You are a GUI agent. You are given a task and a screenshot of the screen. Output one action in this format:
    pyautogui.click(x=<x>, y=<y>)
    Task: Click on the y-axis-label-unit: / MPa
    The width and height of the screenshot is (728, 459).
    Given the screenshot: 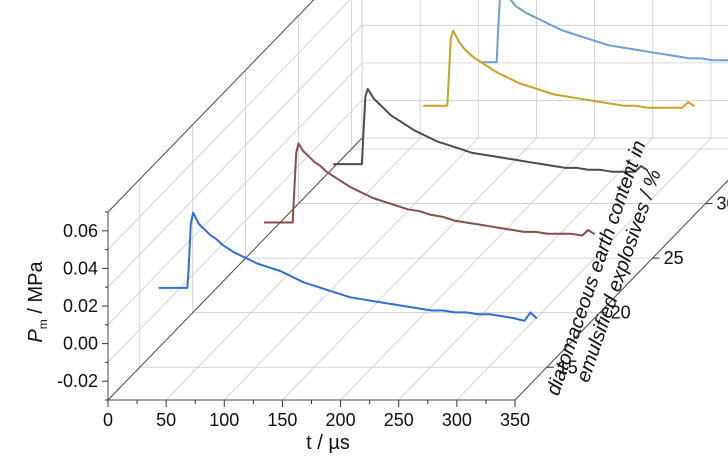 What is the action you would take?
    pyautogui.click(x=36, y=290)
    